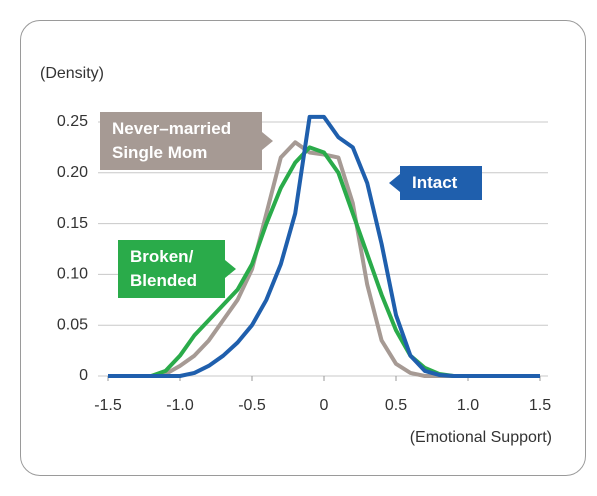 The image size is (597, 496). Describe the element at coordinates (324, 405) in the screenshot. I see `x-tick-label: 0` at that location.